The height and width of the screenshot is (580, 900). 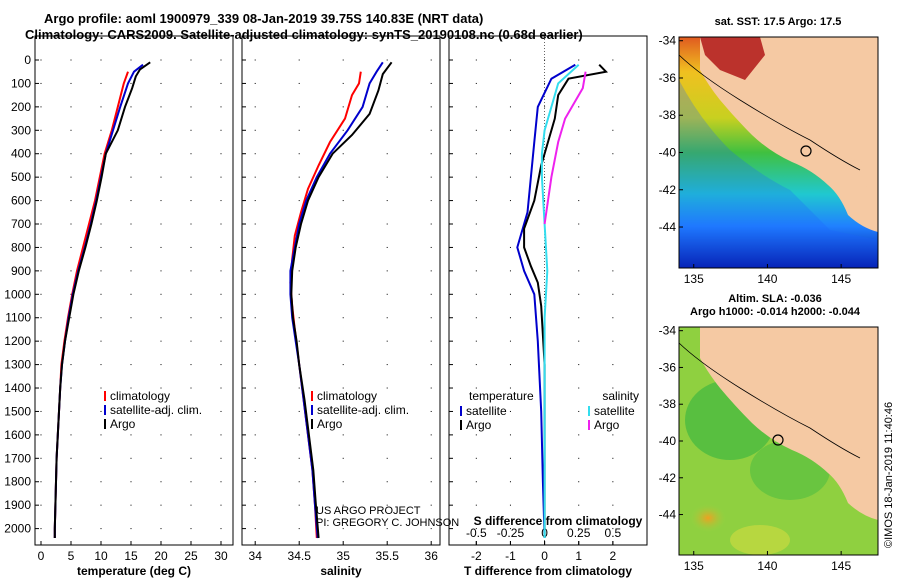 I want to click on map-x-tick-label: 140, so click(x=767, y=279).